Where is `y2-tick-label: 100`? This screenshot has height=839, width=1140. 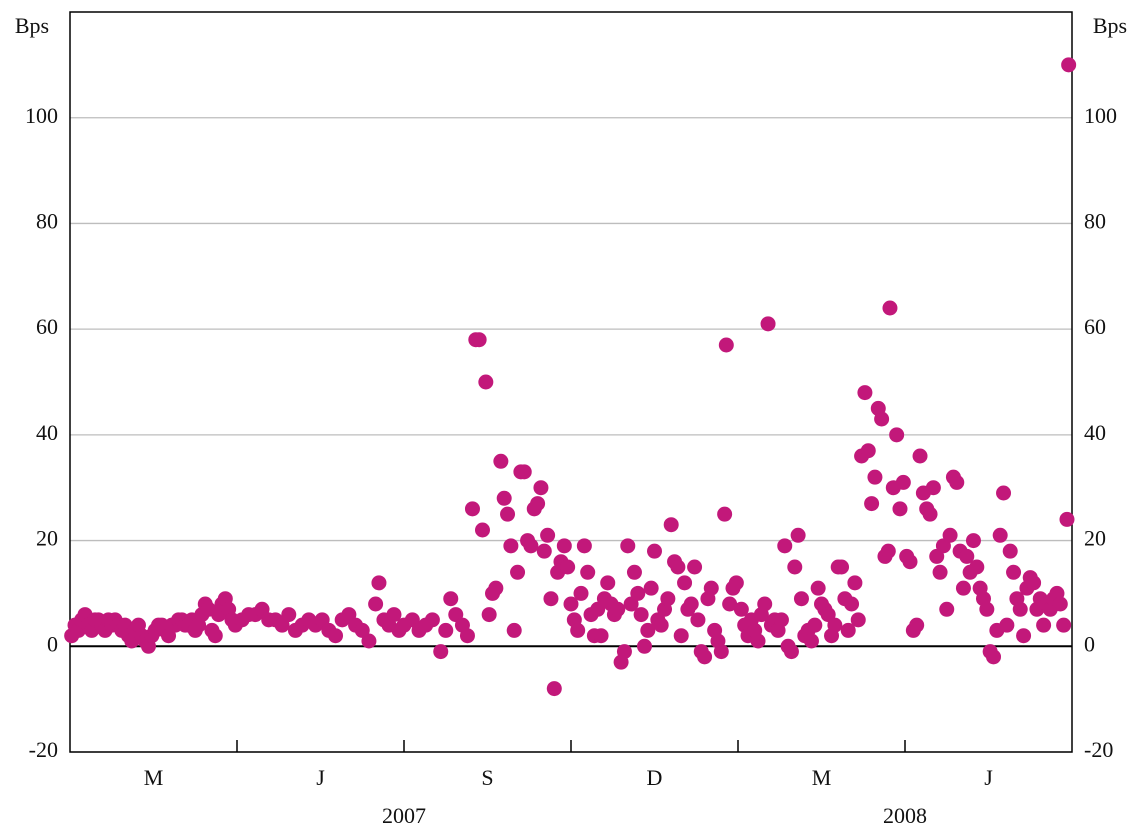 y2-tick-label: 100 is located at coordinates (1100, 115).